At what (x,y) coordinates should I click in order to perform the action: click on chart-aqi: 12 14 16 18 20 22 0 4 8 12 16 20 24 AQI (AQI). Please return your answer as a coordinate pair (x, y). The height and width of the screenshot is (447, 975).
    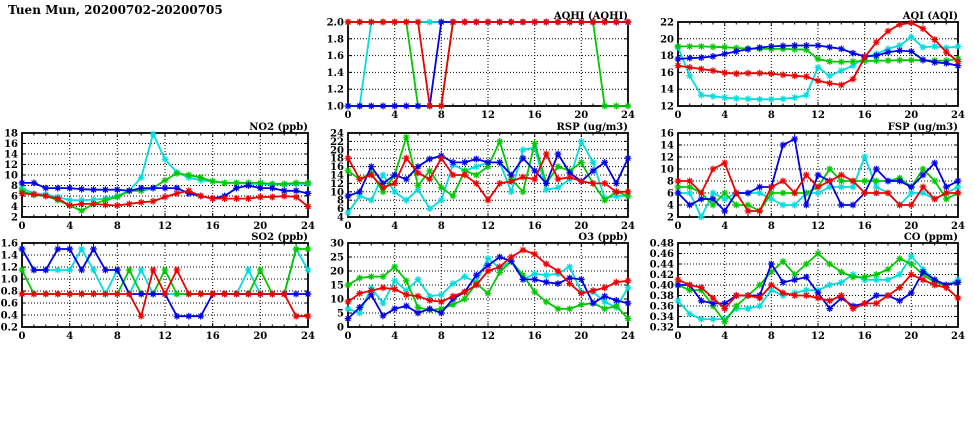
    Looking at the image, I should click on (808, 72).